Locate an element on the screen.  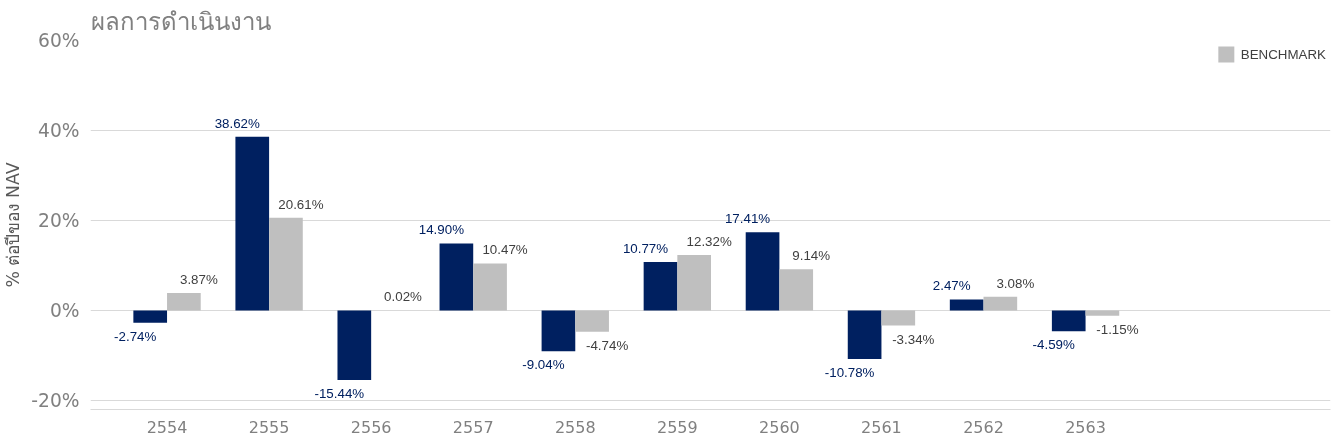
data-label: -4.74% is located at coordinates (607, 345).